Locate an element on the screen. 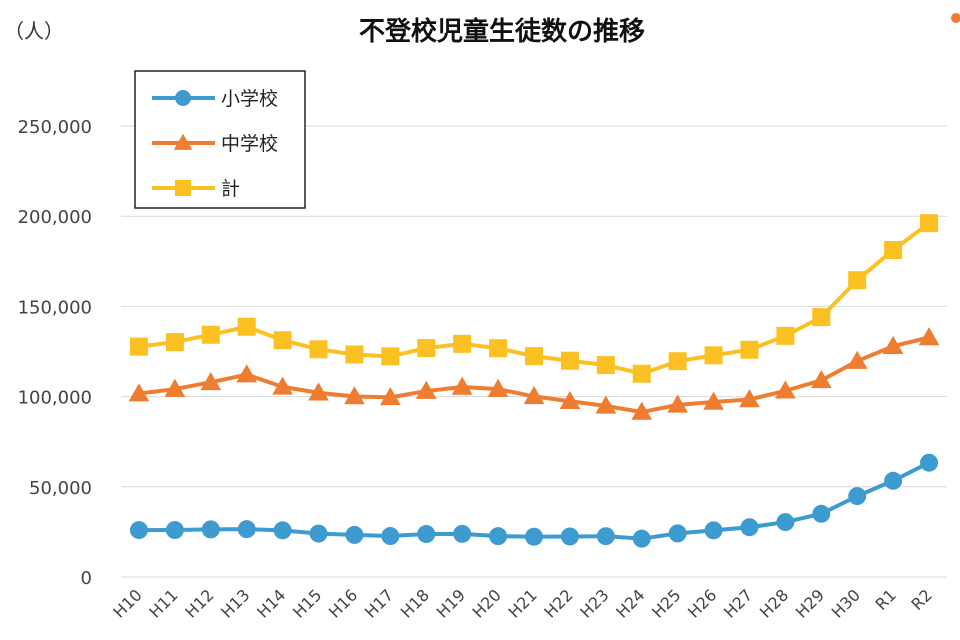  x-tick-label: H14 is located at coordinates (271, 603).